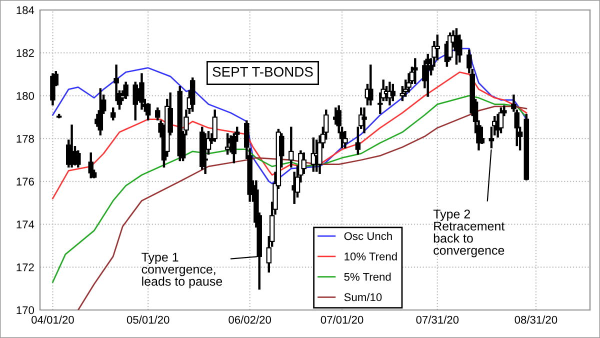 This screenshot has width=600, height=338. I want to click on x-tick-label: 05/01/20, so click(148, 320).